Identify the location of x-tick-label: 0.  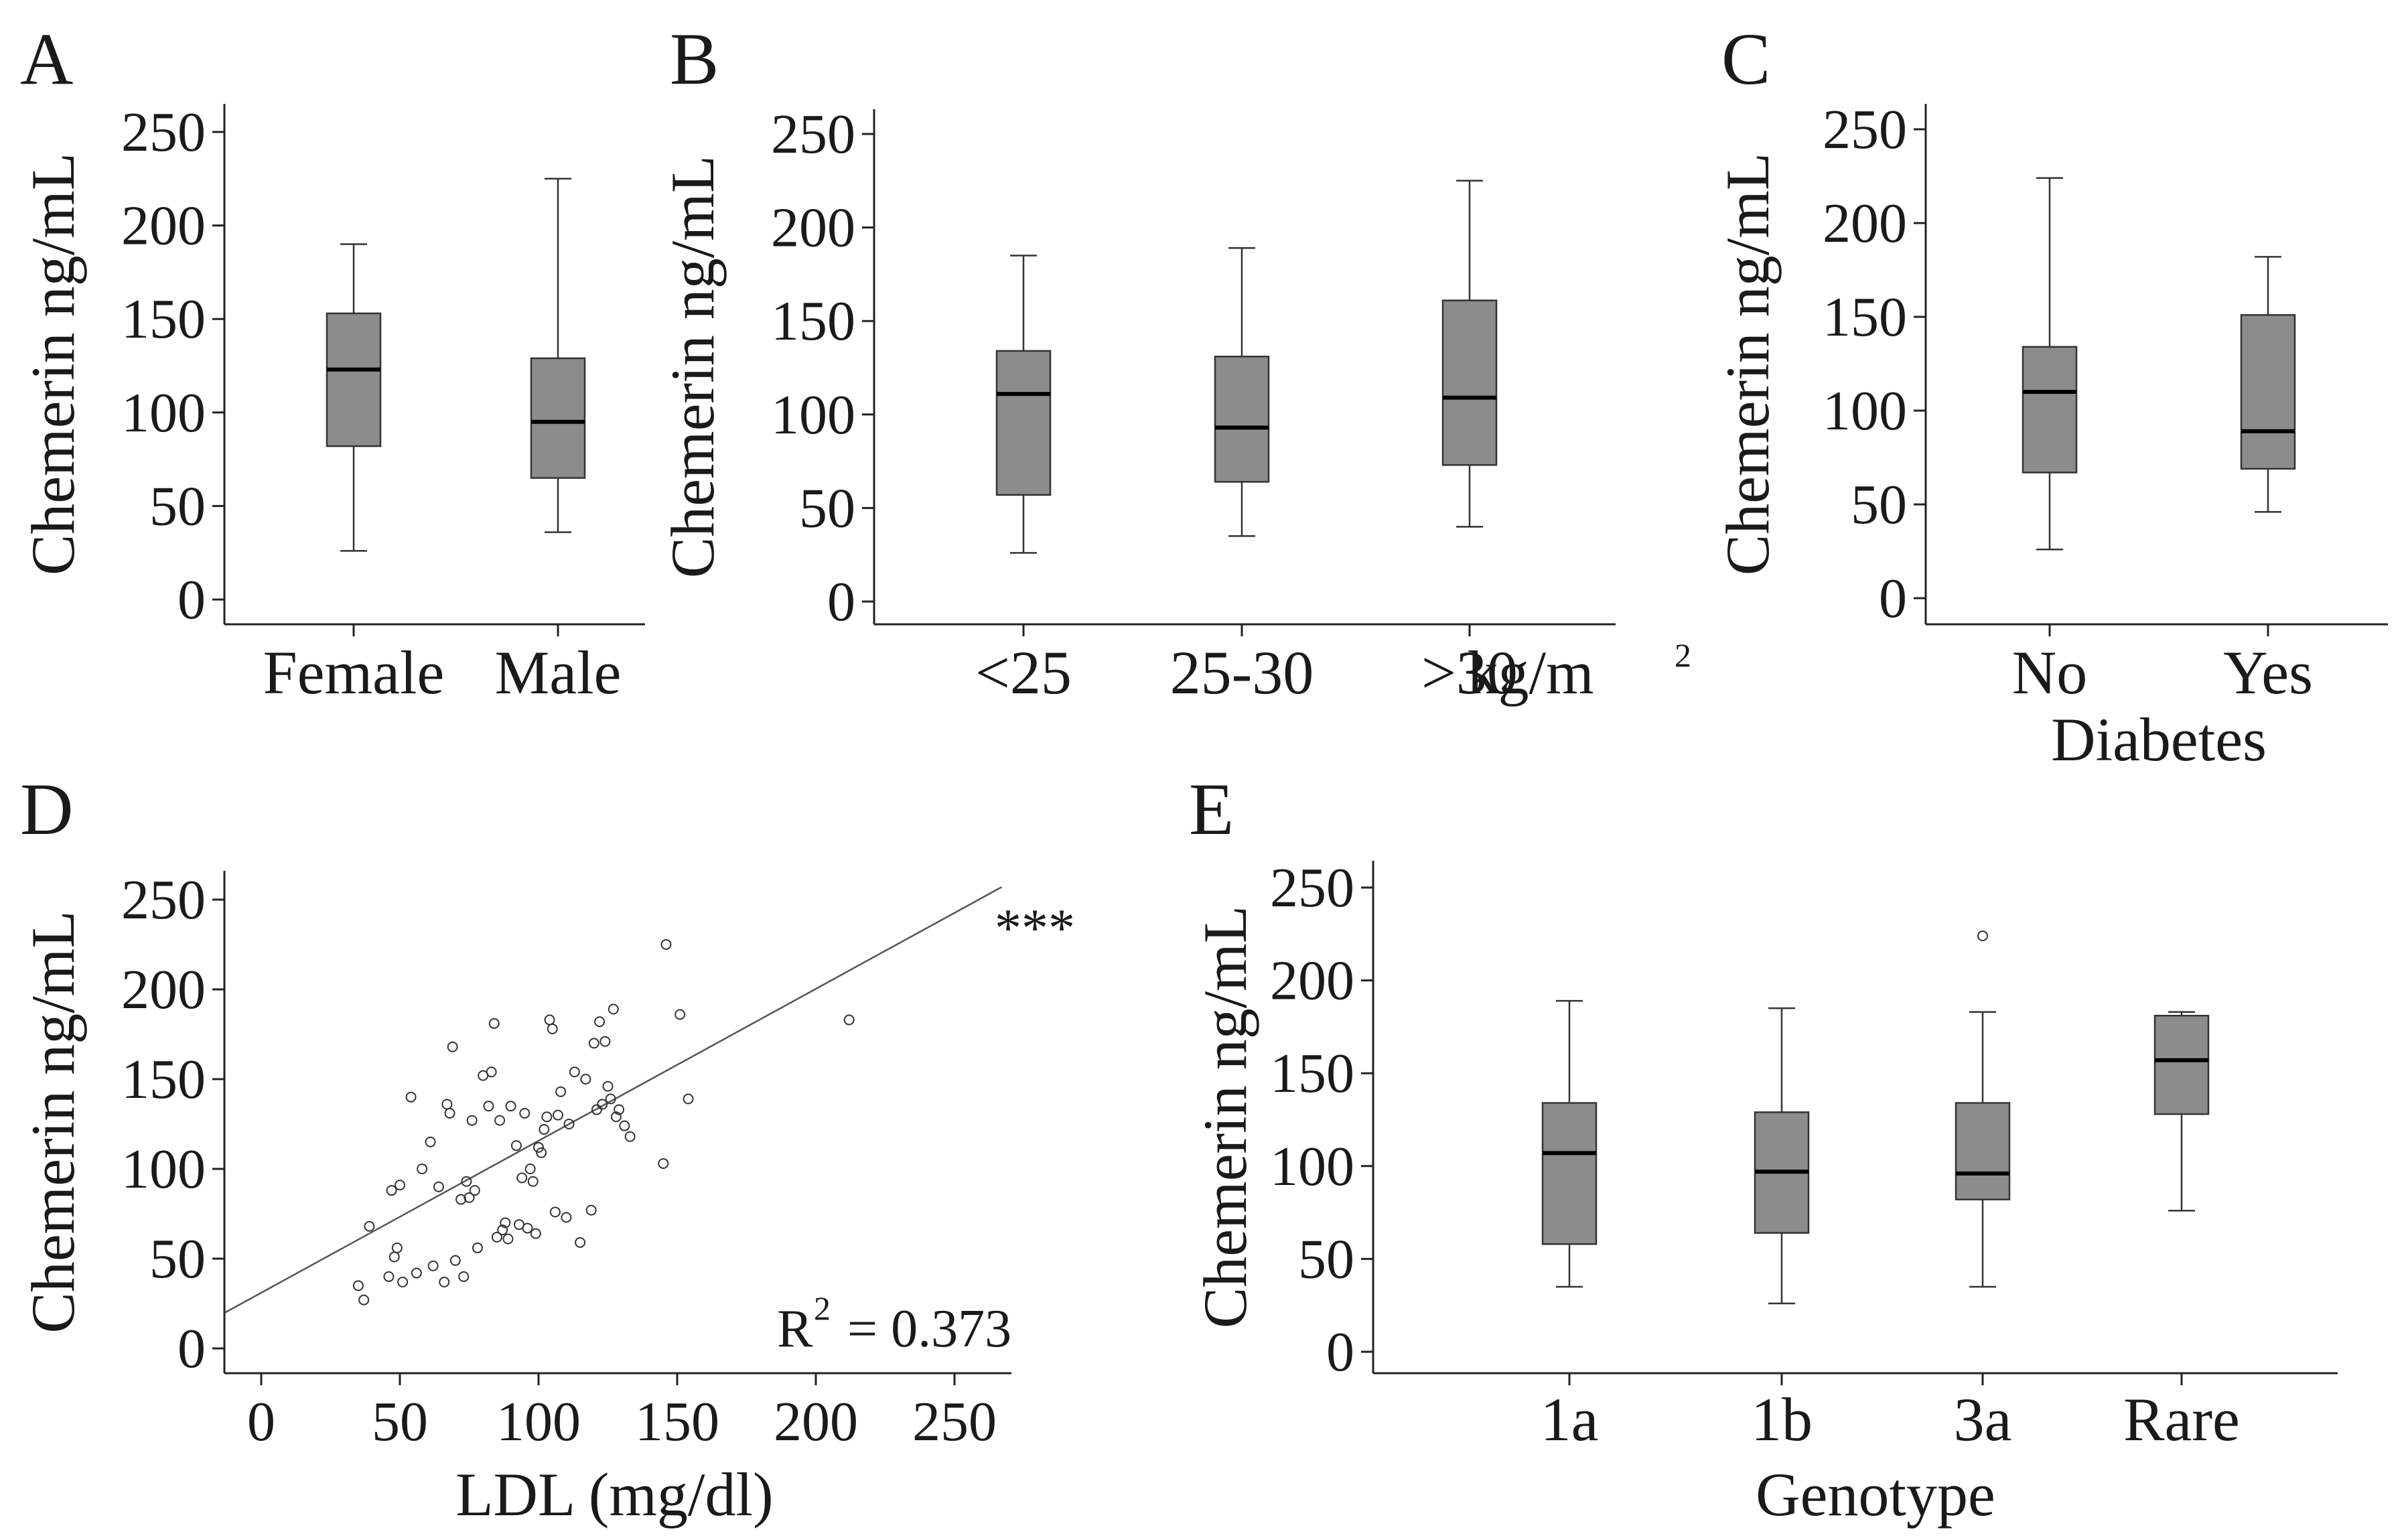
(261, 1422).